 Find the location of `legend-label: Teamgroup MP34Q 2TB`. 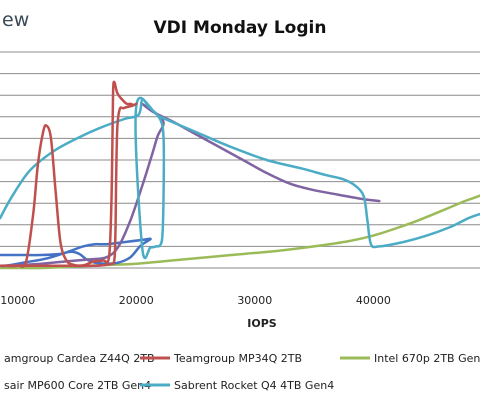

legend-label: Teamgroup MP34Q 2TB is located at coordinates (237, 358).